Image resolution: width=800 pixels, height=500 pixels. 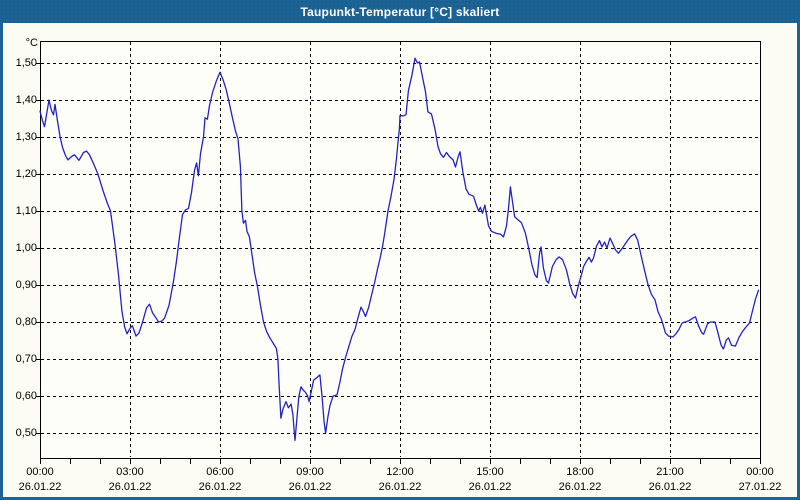 I want to click on title-bar: Taupunkt-Temperatur [°C] skaliert, so click(x=400, y=11).